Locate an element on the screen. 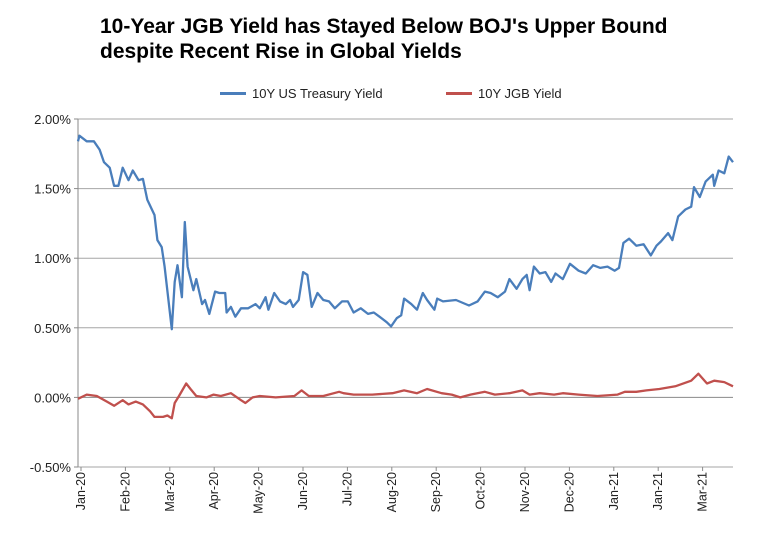 The width and height of the screenshot is (768, 533). legend-item-jgb: 10Y JGB Yield is located at coordinates (504, 93).